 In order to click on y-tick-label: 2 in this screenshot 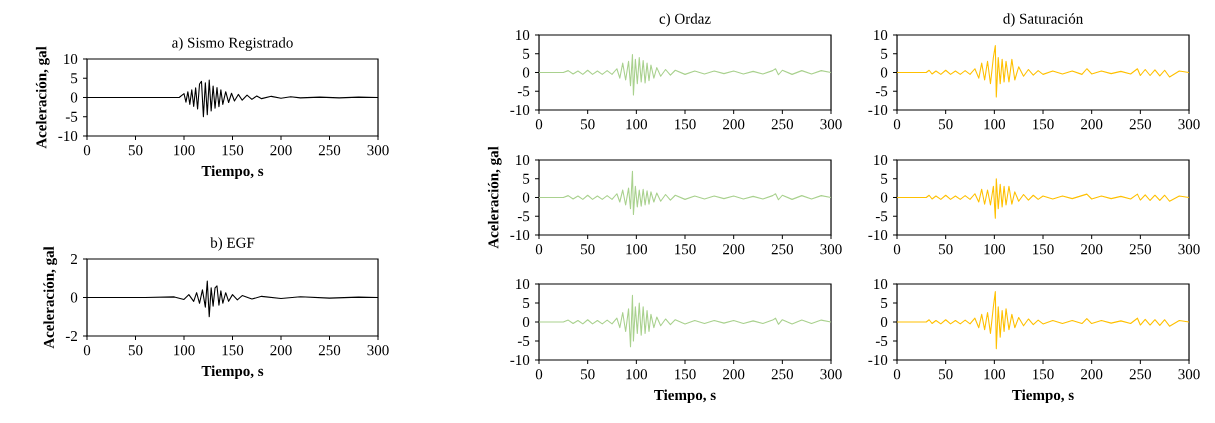, I will do `click(73, 259)`.